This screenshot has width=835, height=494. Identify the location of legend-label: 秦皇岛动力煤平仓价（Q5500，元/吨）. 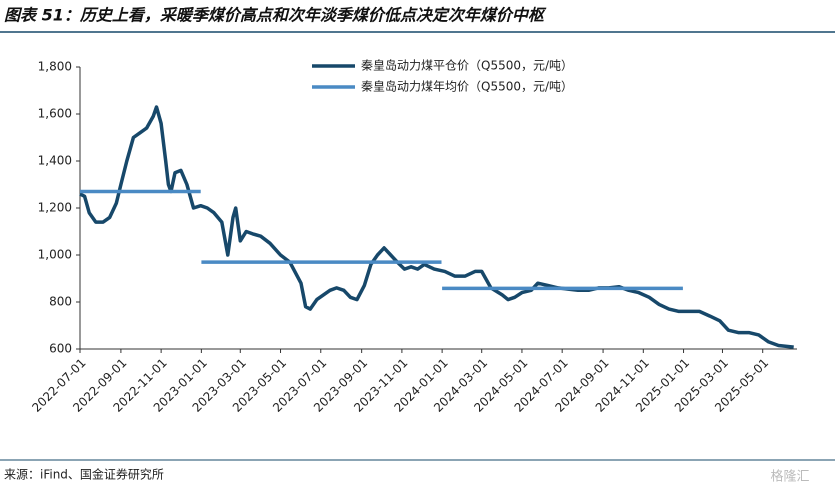
(467, 65).